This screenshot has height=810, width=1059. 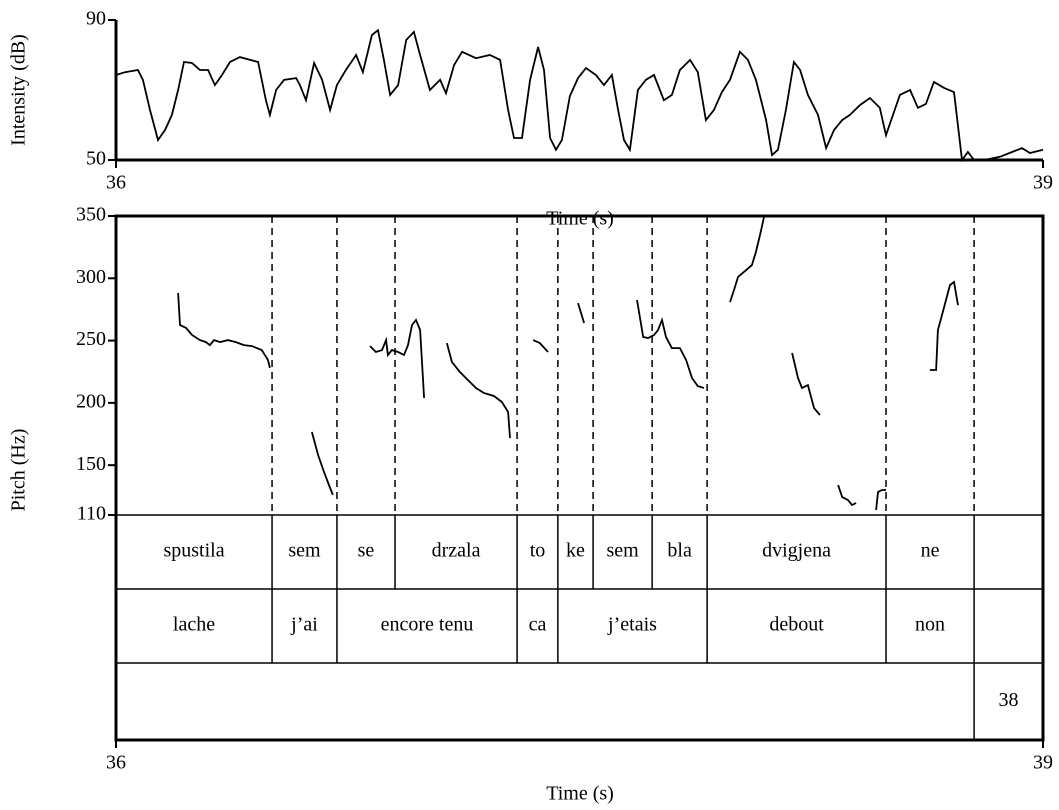 I want to click on tier-label: lache, so click(x=194, y=625).